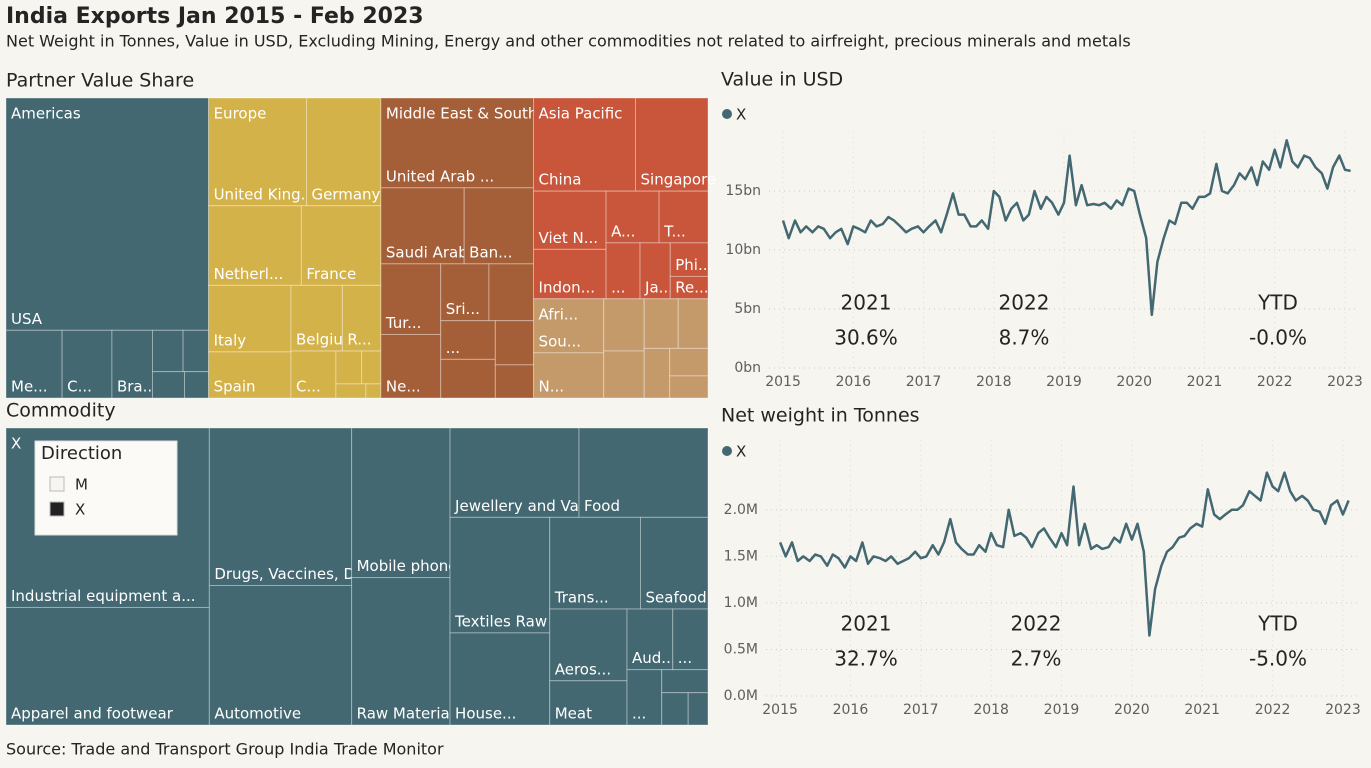 This screenshot has height=768, width=1371. Describe the element at coordinates (1278, 338) in the screenshot. I see `stat-value: -0.0%` at that location.